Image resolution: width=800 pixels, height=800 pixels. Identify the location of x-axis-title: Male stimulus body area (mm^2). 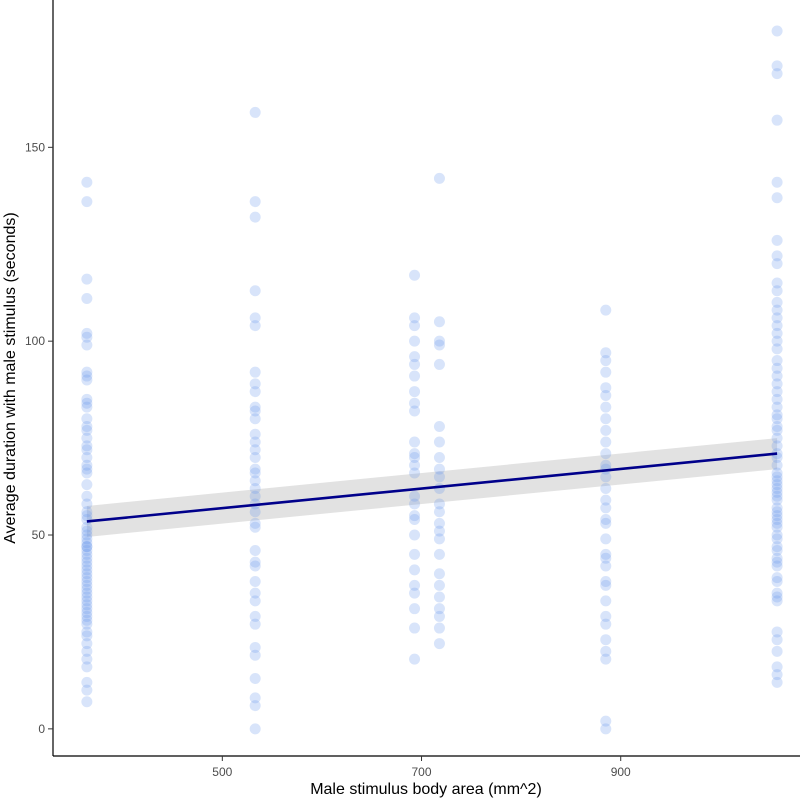
(426, 789).